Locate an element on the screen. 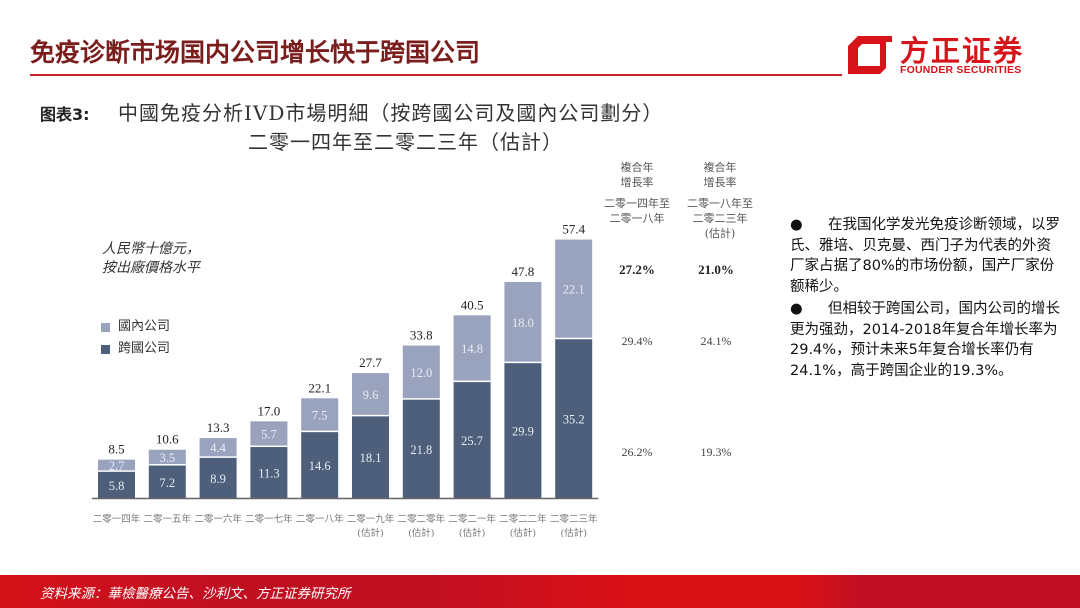 Image resolution: width=1080 pixels, height=608 pixels. source-note: 资料来源：華檢醫療公告、沙利文、方正证券研究所 is located at coordinates (195, 594).